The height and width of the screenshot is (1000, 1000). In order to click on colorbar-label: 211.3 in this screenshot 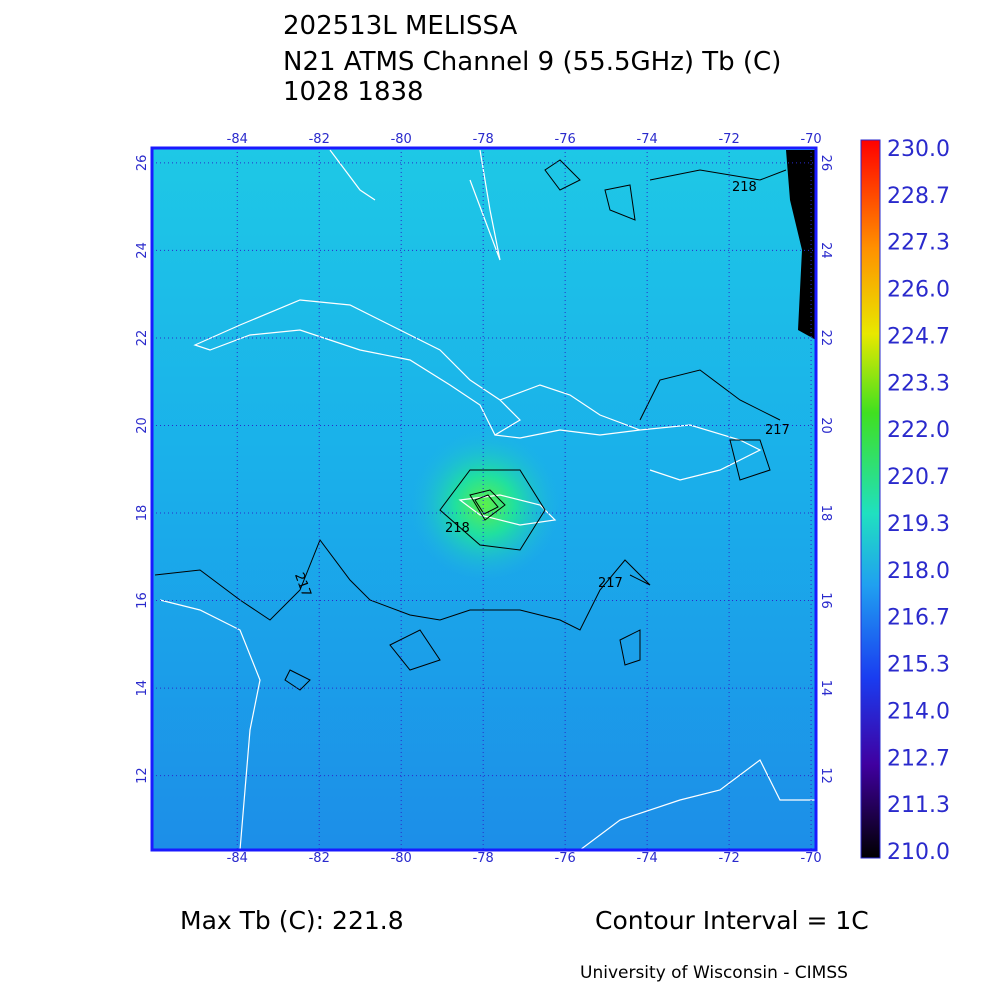, I will do `click(918, 805)`.